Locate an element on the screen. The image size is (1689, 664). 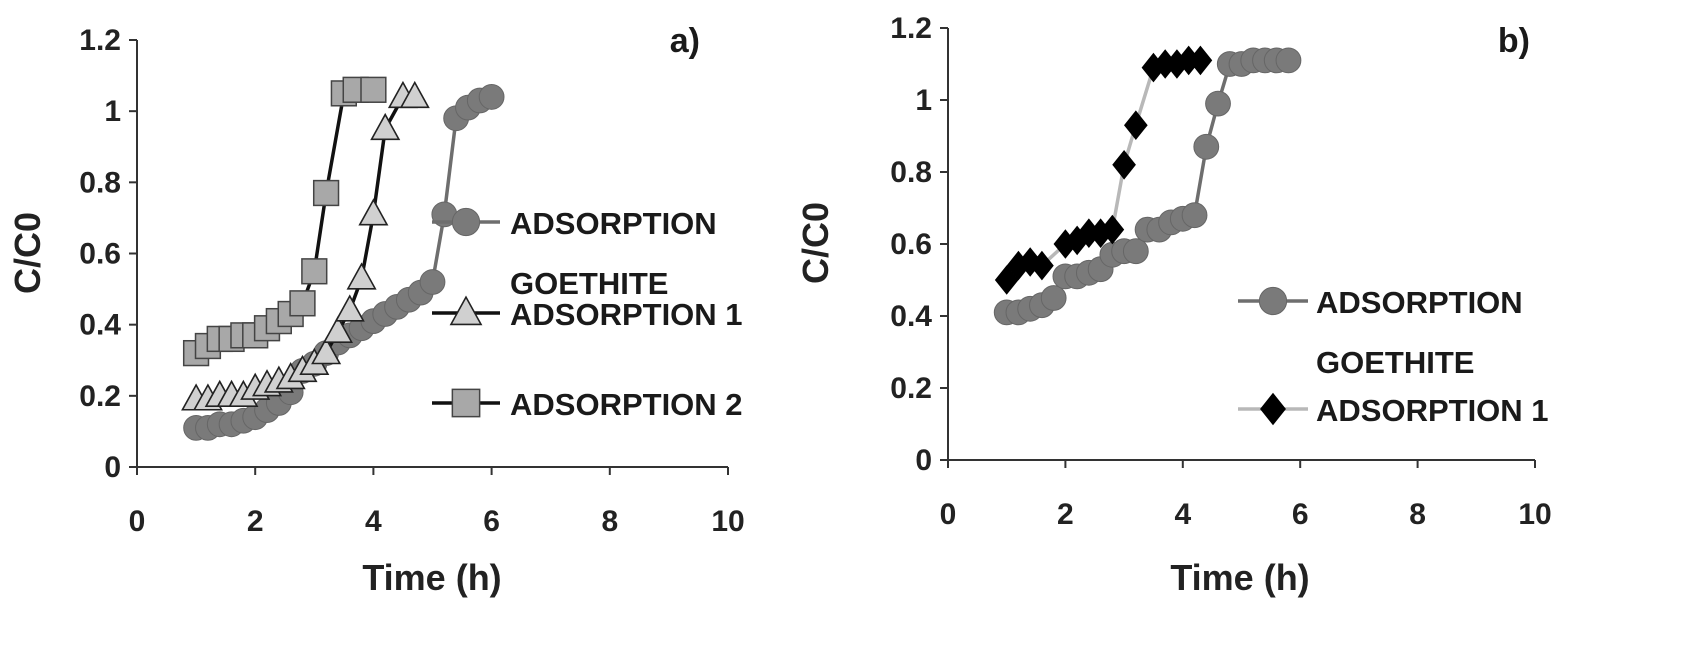
series-triangle is located at coordinates (305, 245).